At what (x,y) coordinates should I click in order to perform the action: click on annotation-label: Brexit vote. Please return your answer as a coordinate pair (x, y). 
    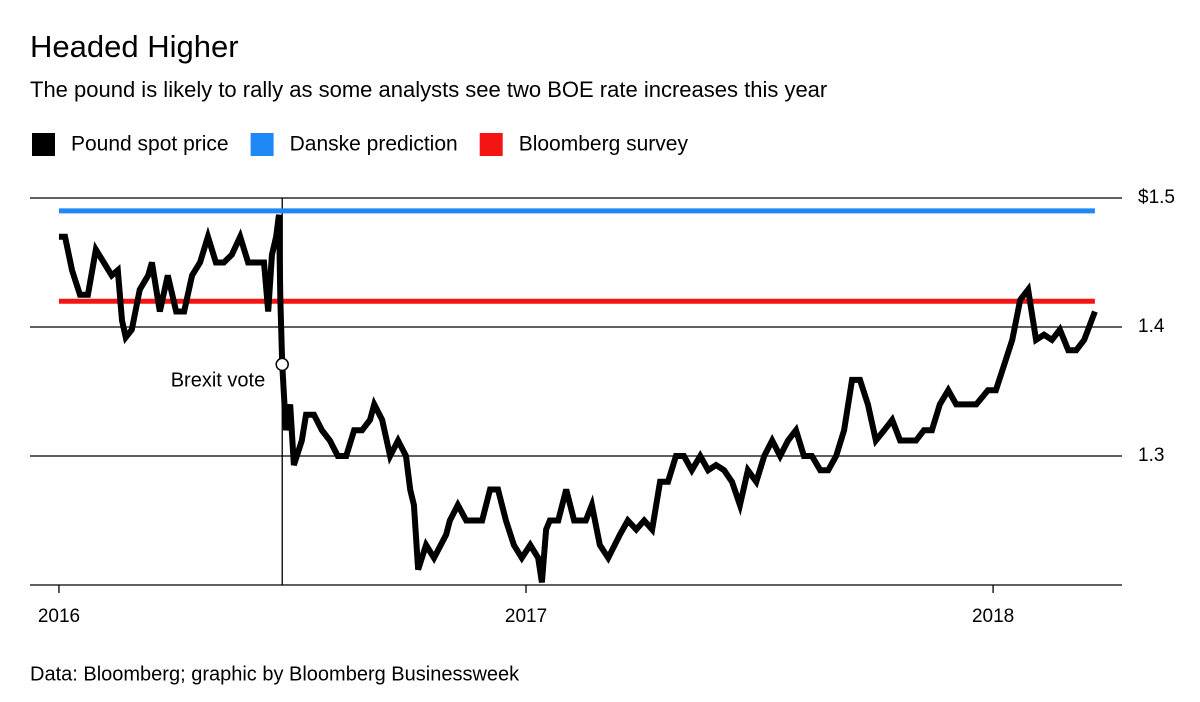
    Looking at the image, I should click on (218, 381).